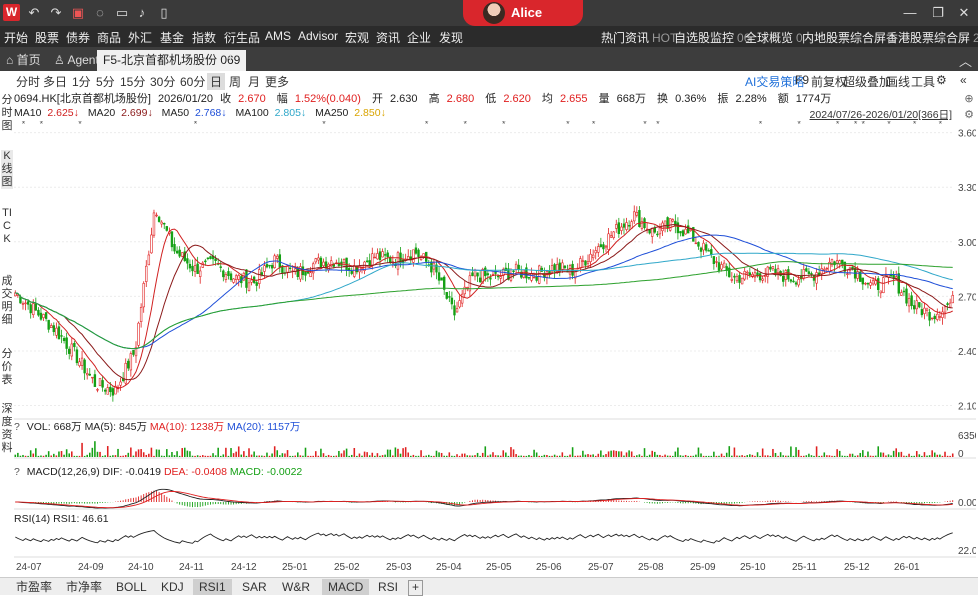 Image resolution: width=978 pixels, height=596 pixels. Describe the element at coordinates (346, 587) in the screenshot. I see `tab-macd: MACD` at that location.